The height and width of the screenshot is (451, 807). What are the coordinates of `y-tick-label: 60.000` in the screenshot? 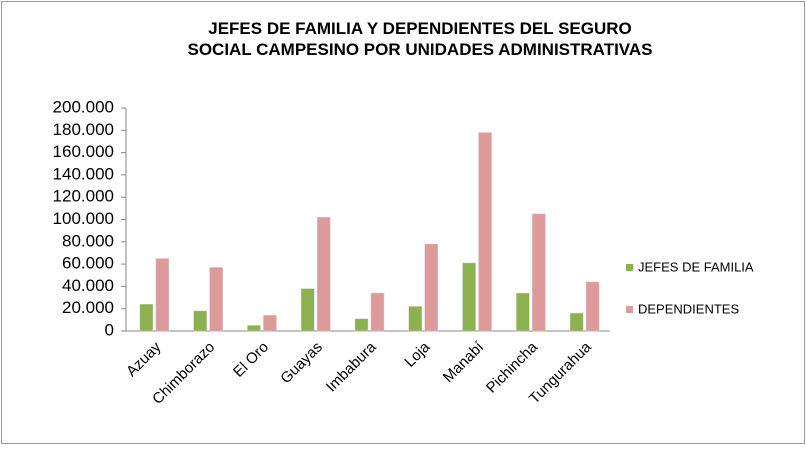 It's located at (88, 263).